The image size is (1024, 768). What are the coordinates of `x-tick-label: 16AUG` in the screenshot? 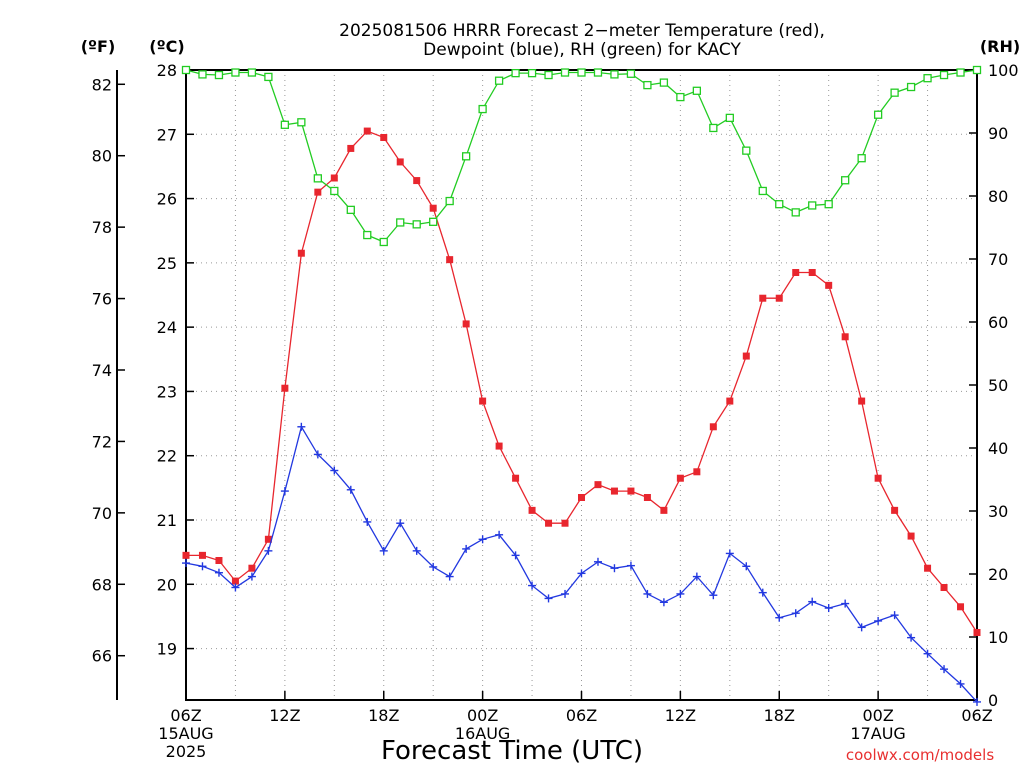 It's located at (482, 733).